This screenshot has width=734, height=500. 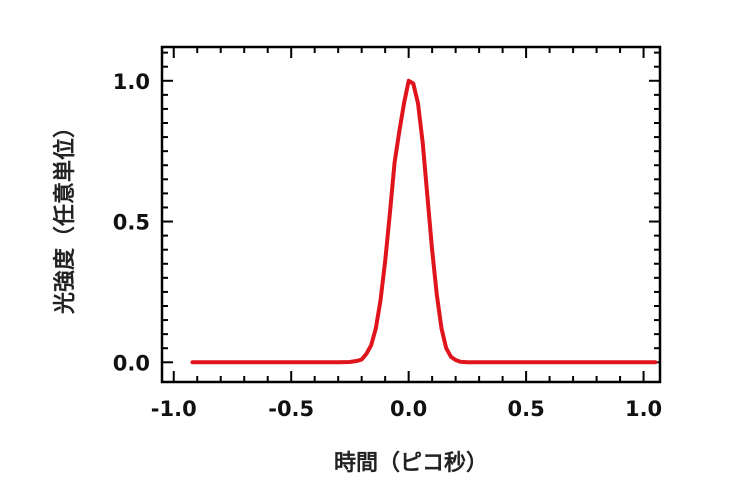 I want to click on y-tick-label: 0.0, so click(x=131, y=363).